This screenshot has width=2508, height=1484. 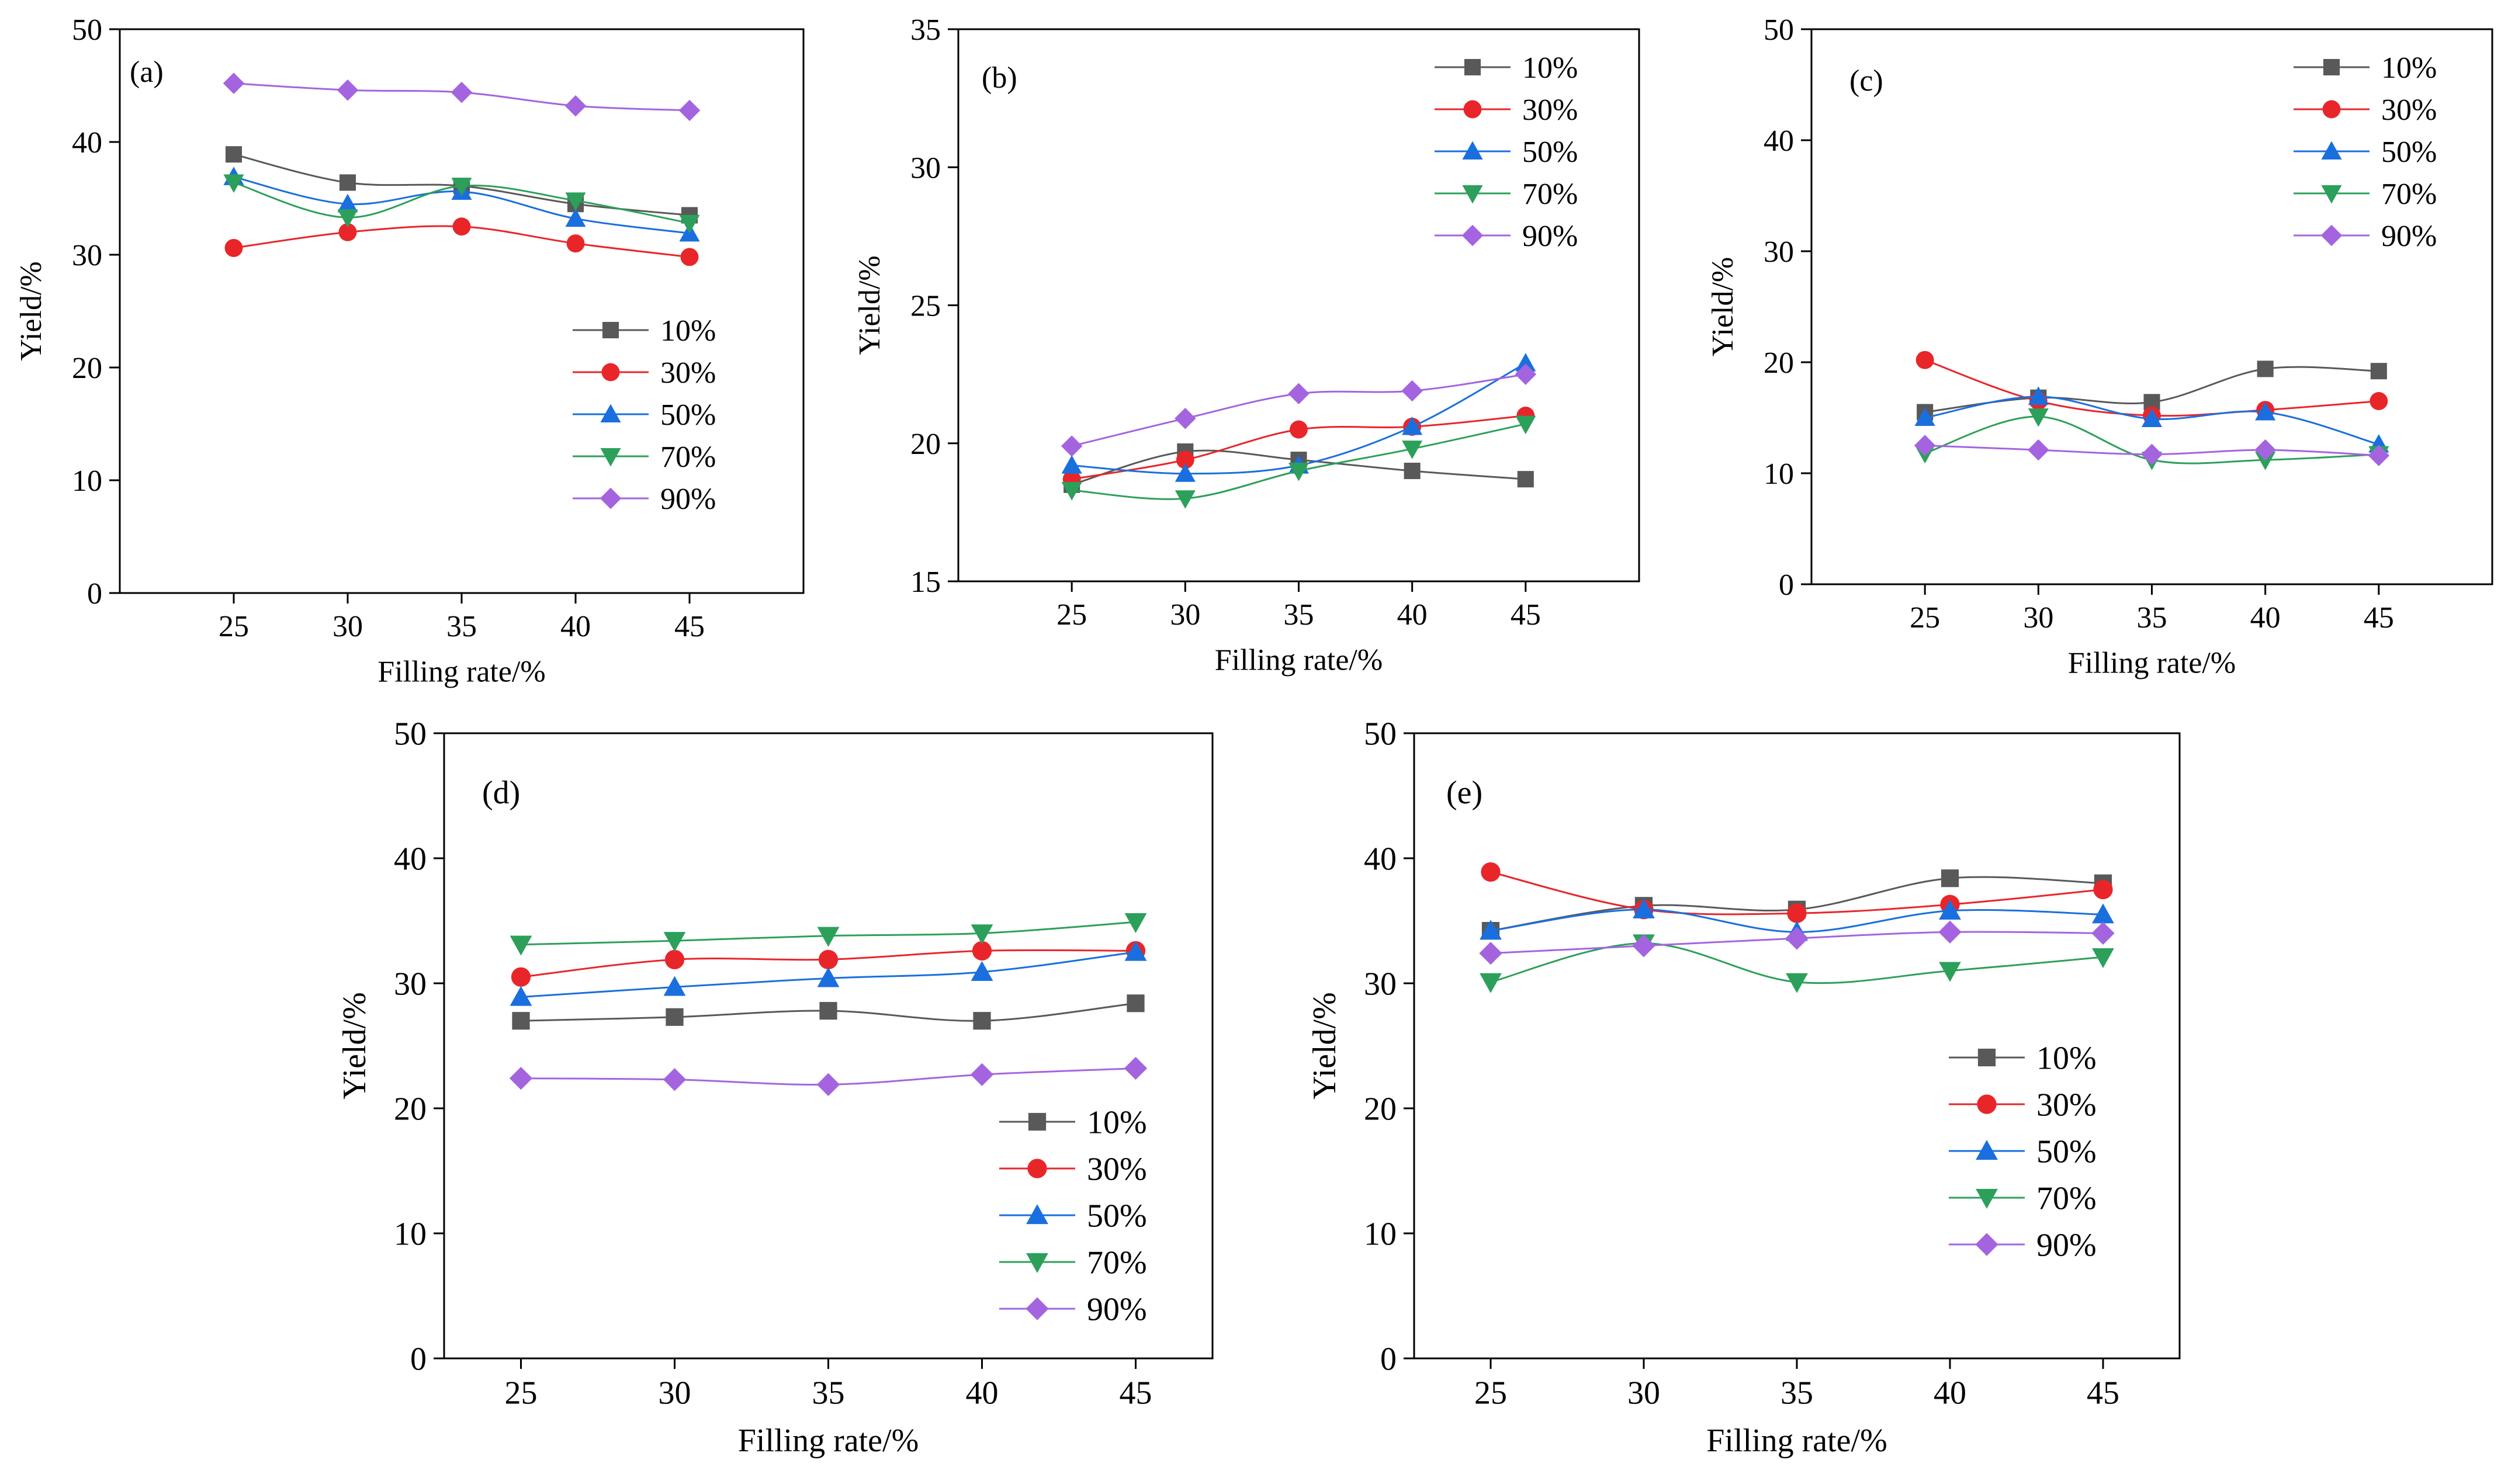 I want to click on panel-label: (d), so click(x=501, y=793).